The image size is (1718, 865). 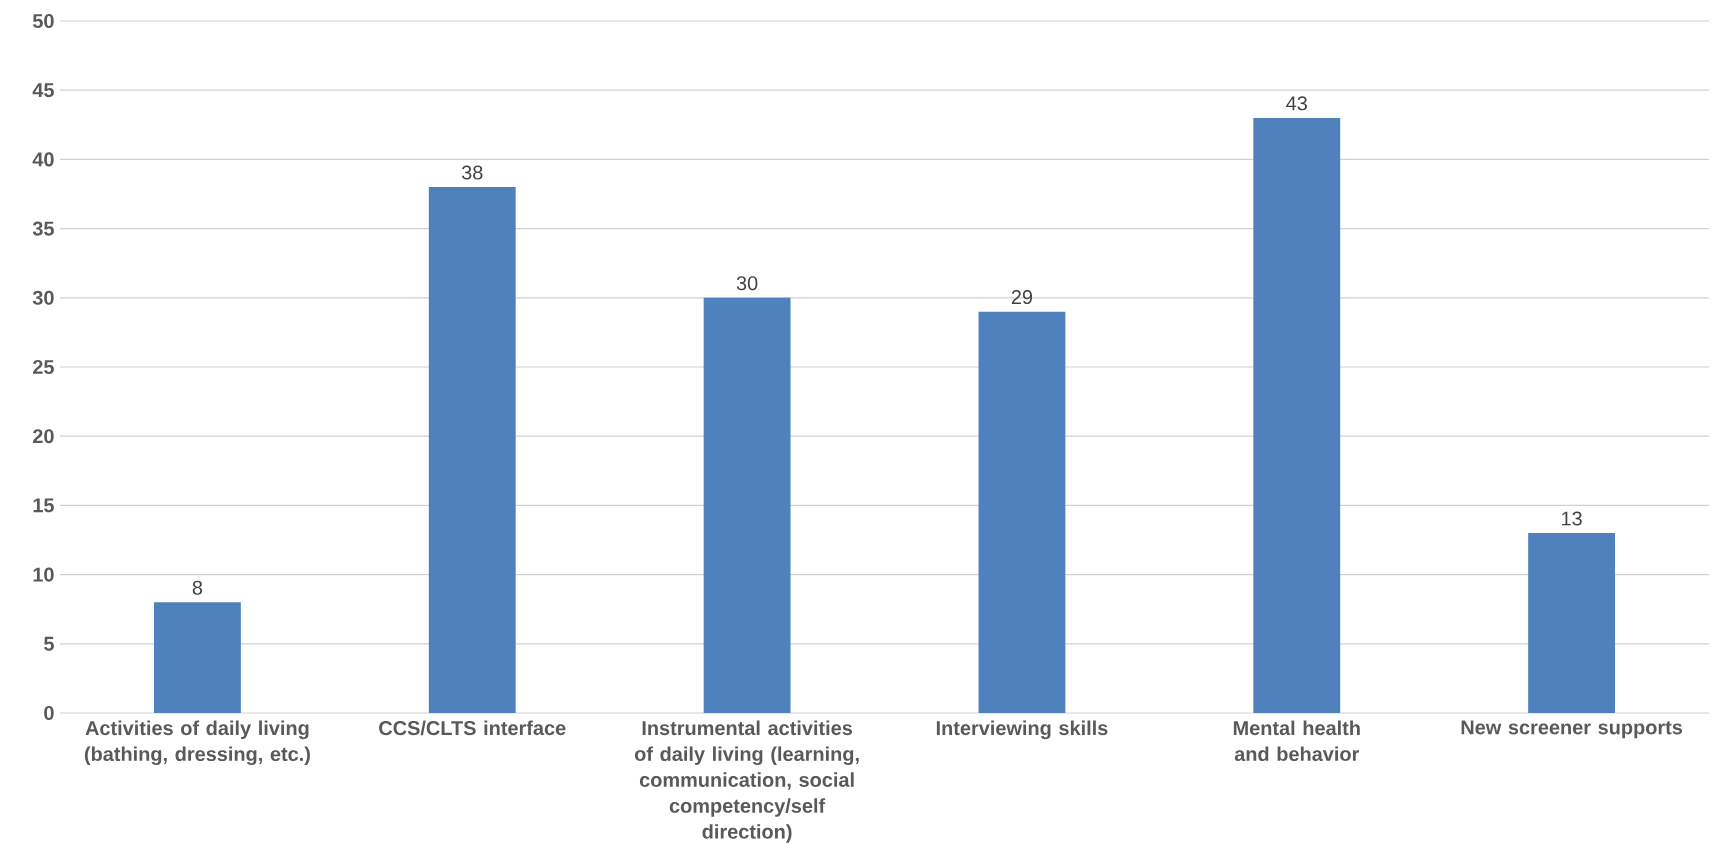 What do you see at coordinates (43, 228) in the screenshot?
I see `y-tick-label: 35` at bounding box center [43, 228].